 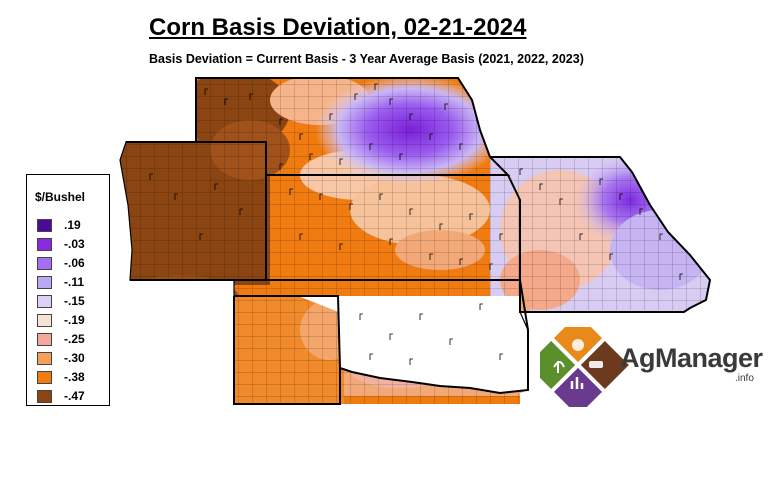 I want to click on legend-label: -.11, so click(x=74, y=282).